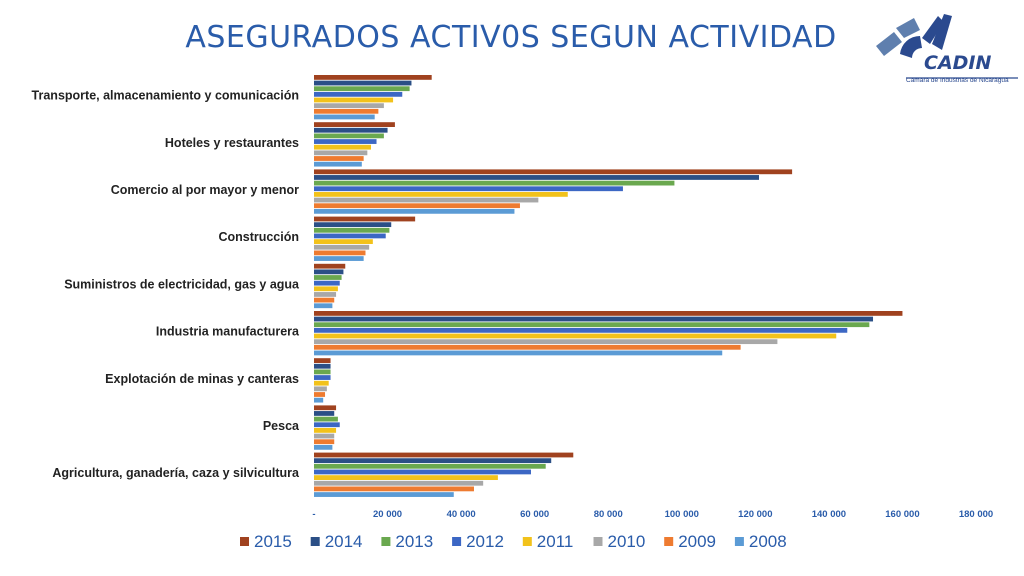  Describe the element at coordinates (608, 514) in the screenshot. I see `x-tick-label: 80 000` at that location.